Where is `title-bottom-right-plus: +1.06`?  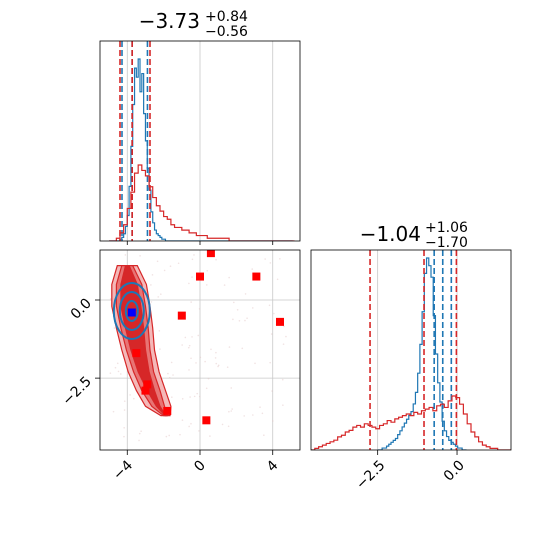
title-bottom-right-plus: +1.06 is located at coordinates (446, 228).